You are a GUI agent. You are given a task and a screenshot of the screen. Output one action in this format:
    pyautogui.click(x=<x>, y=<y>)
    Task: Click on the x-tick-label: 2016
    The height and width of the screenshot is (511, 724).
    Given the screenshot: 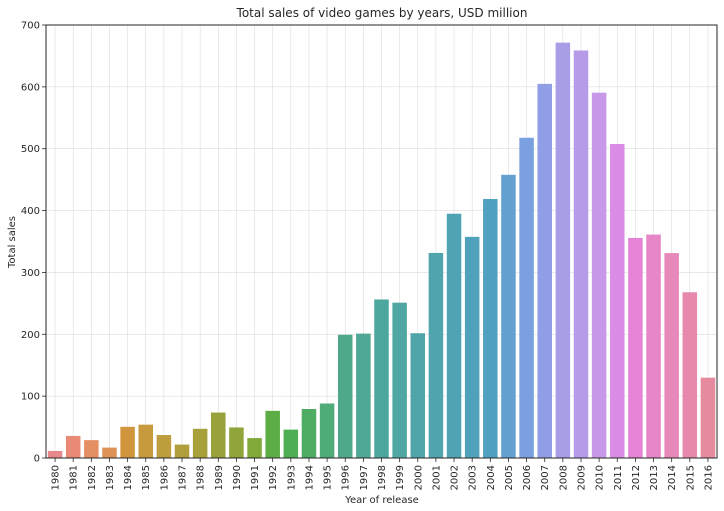 What is the action you would take?
    pyautogui.click(x=708, y=477)
    